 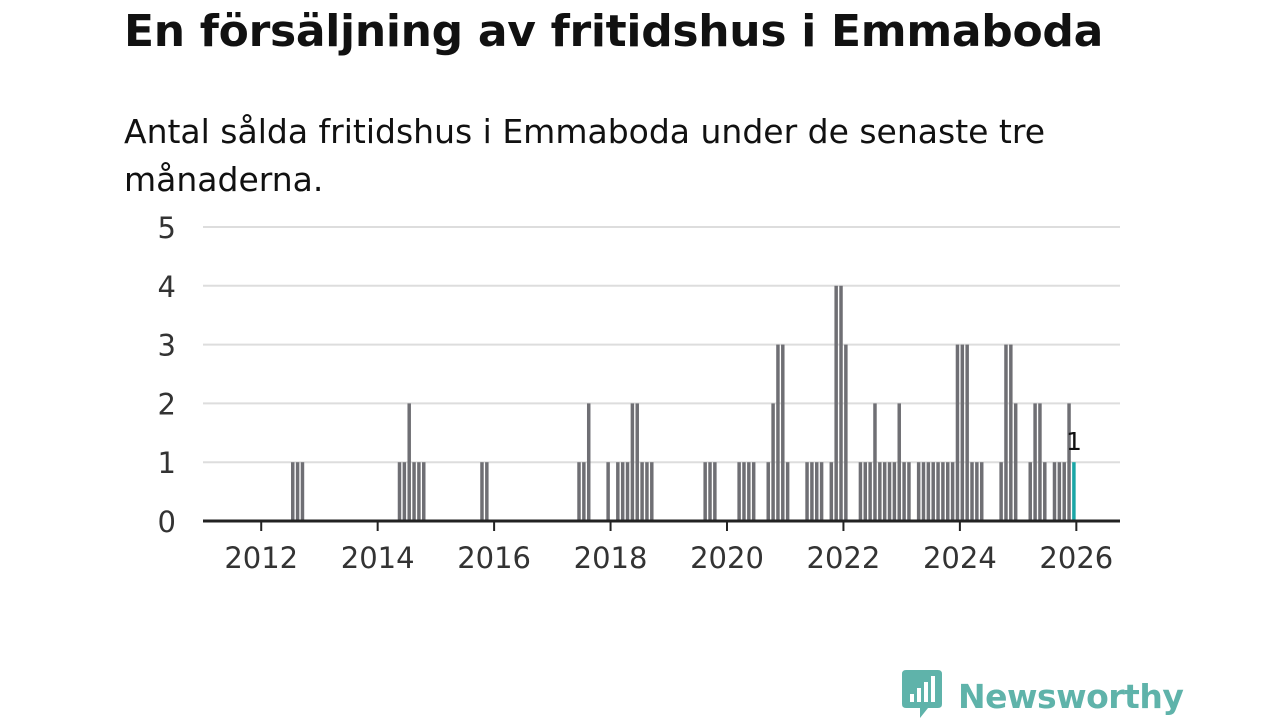 What do you see at coordinates (727, 558) in the screenshot?
I see `x-tick-label: 2020` at bounding box center [727, 558].